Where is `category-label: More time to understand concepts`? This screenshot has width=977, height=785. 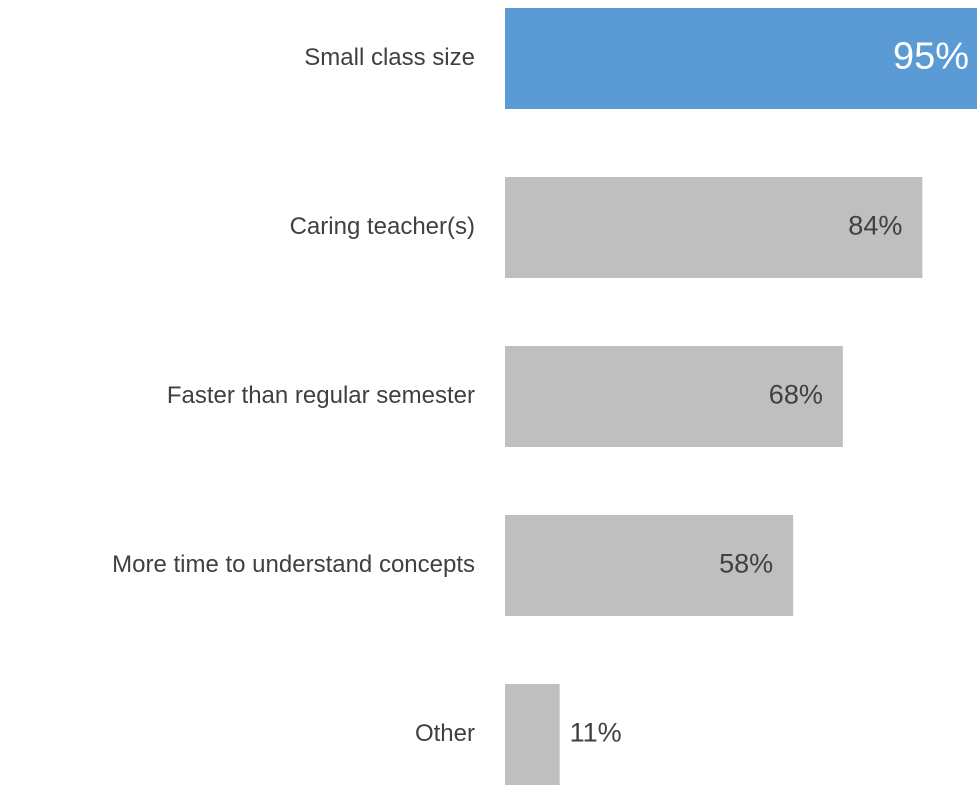
category-label: More time to understand concepts is located at coordinates (293, 564).